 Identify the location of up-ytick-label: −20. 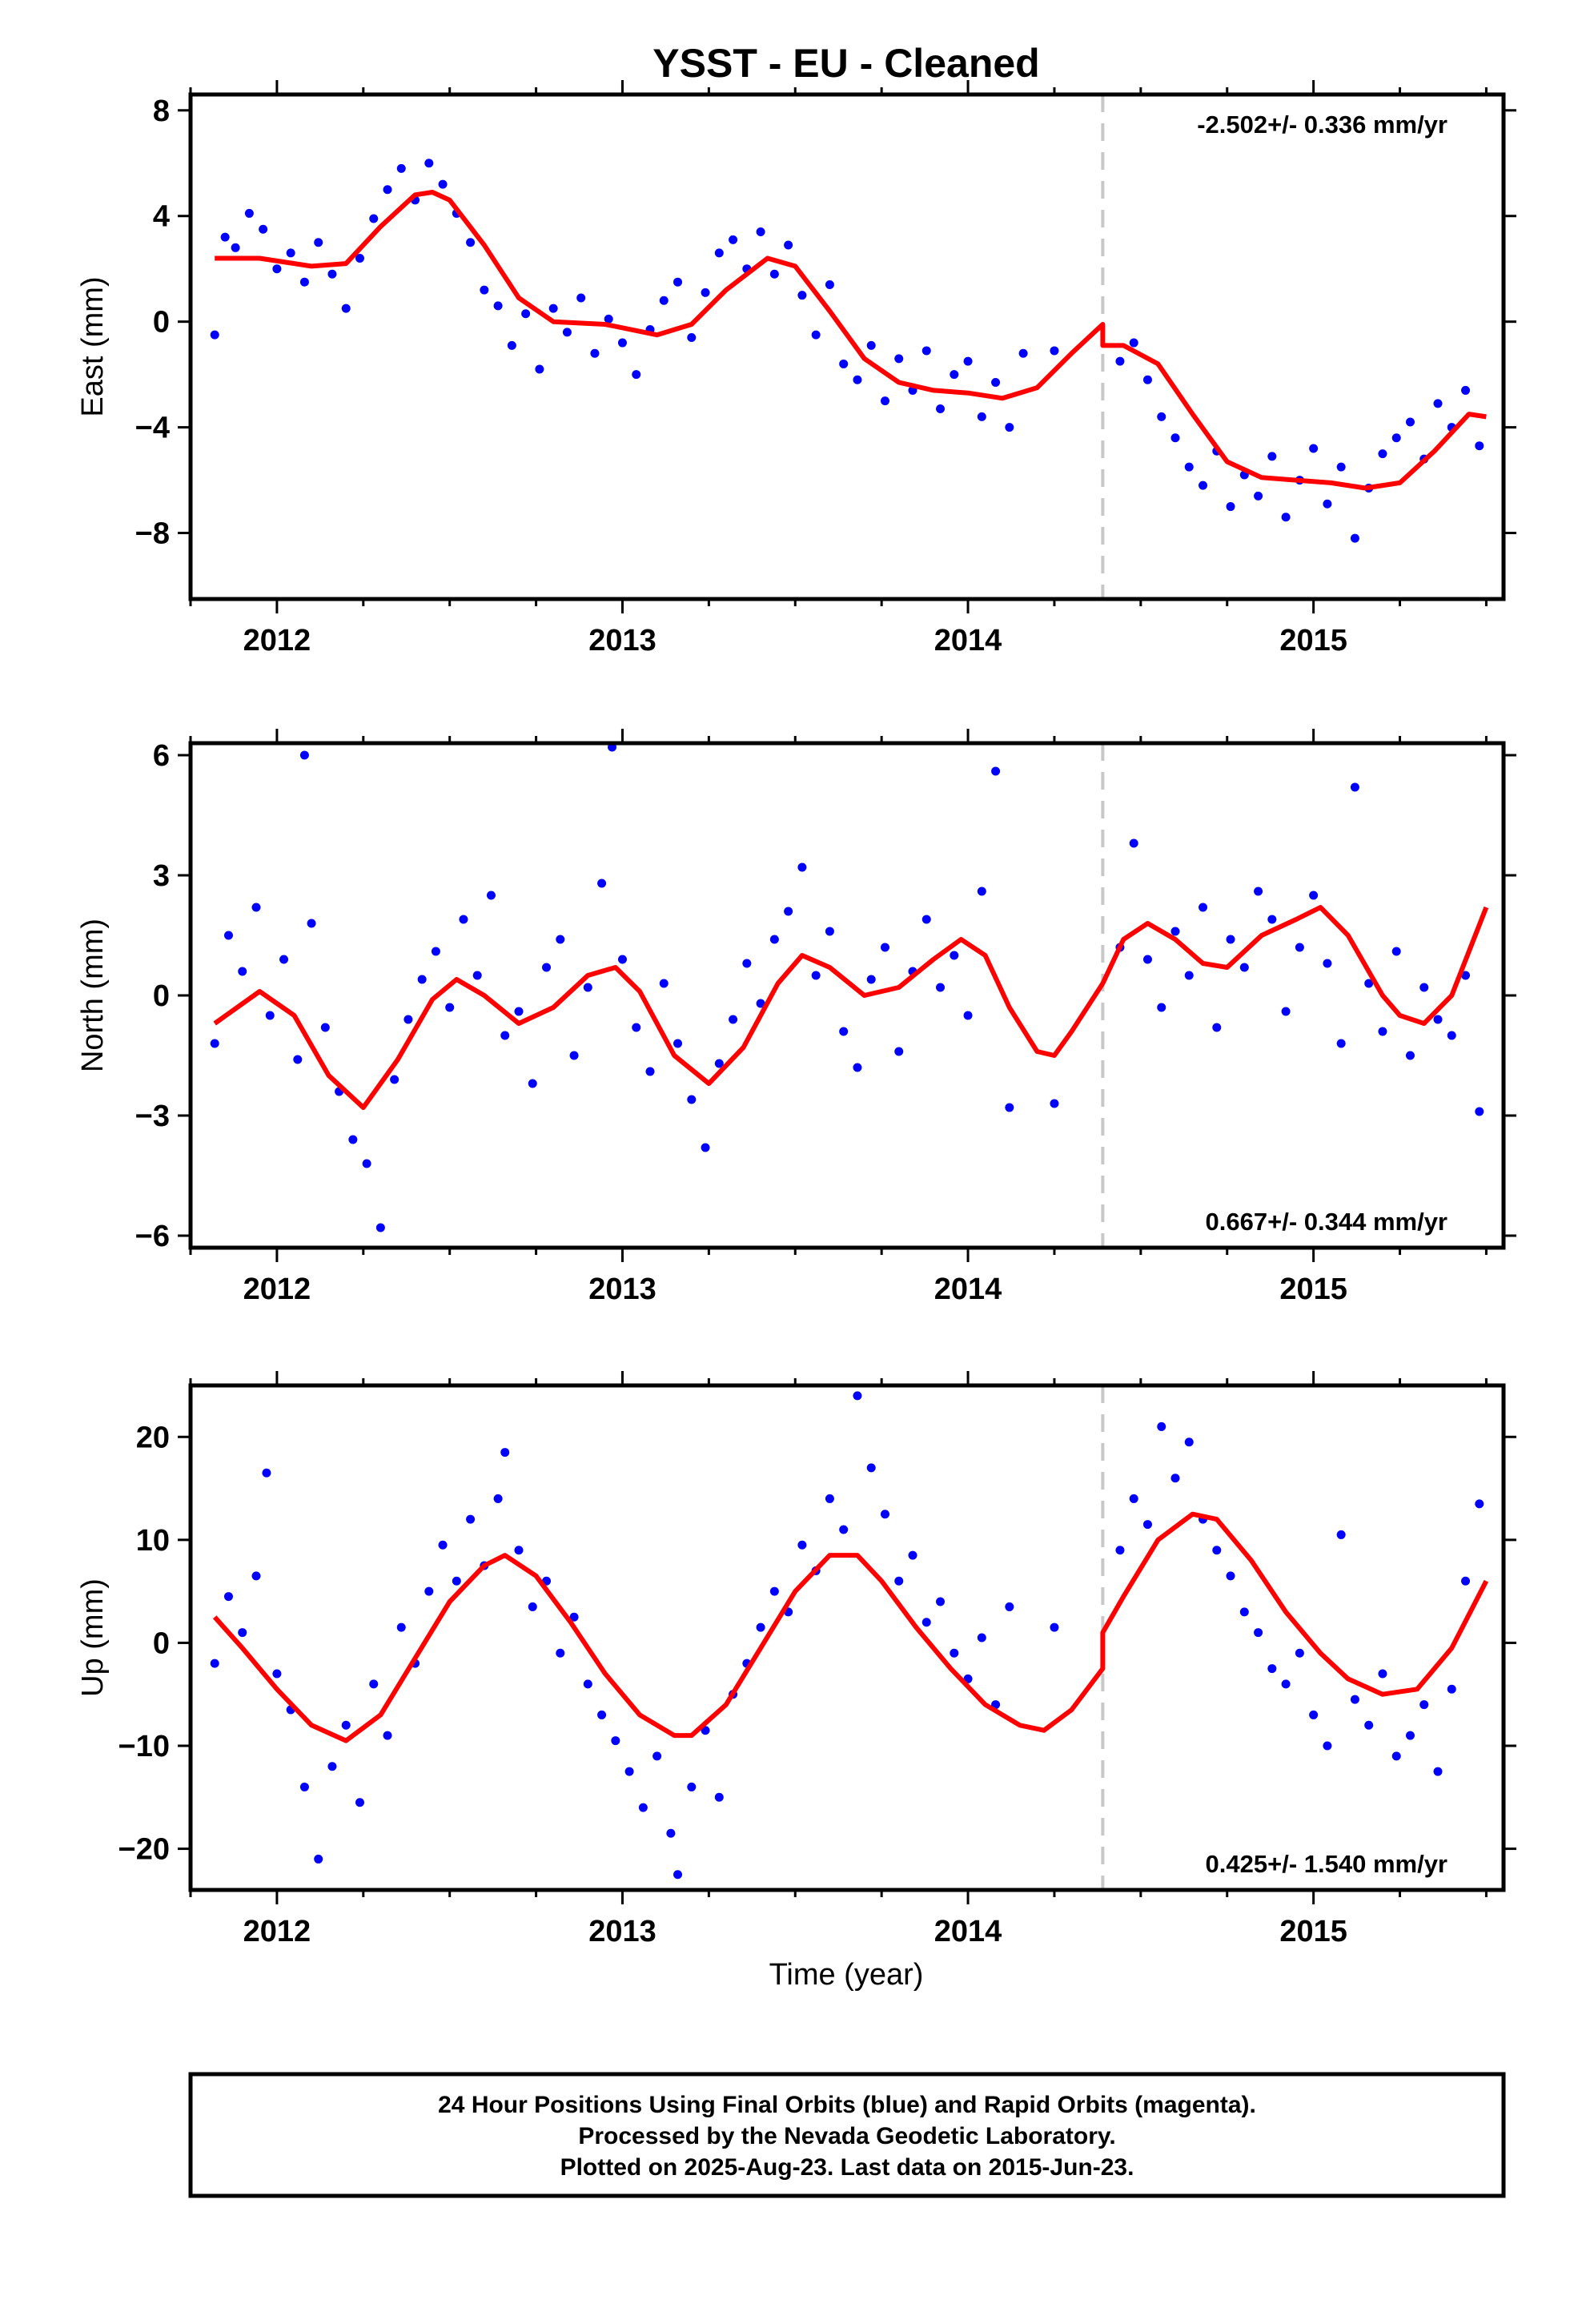
(144, 1850).